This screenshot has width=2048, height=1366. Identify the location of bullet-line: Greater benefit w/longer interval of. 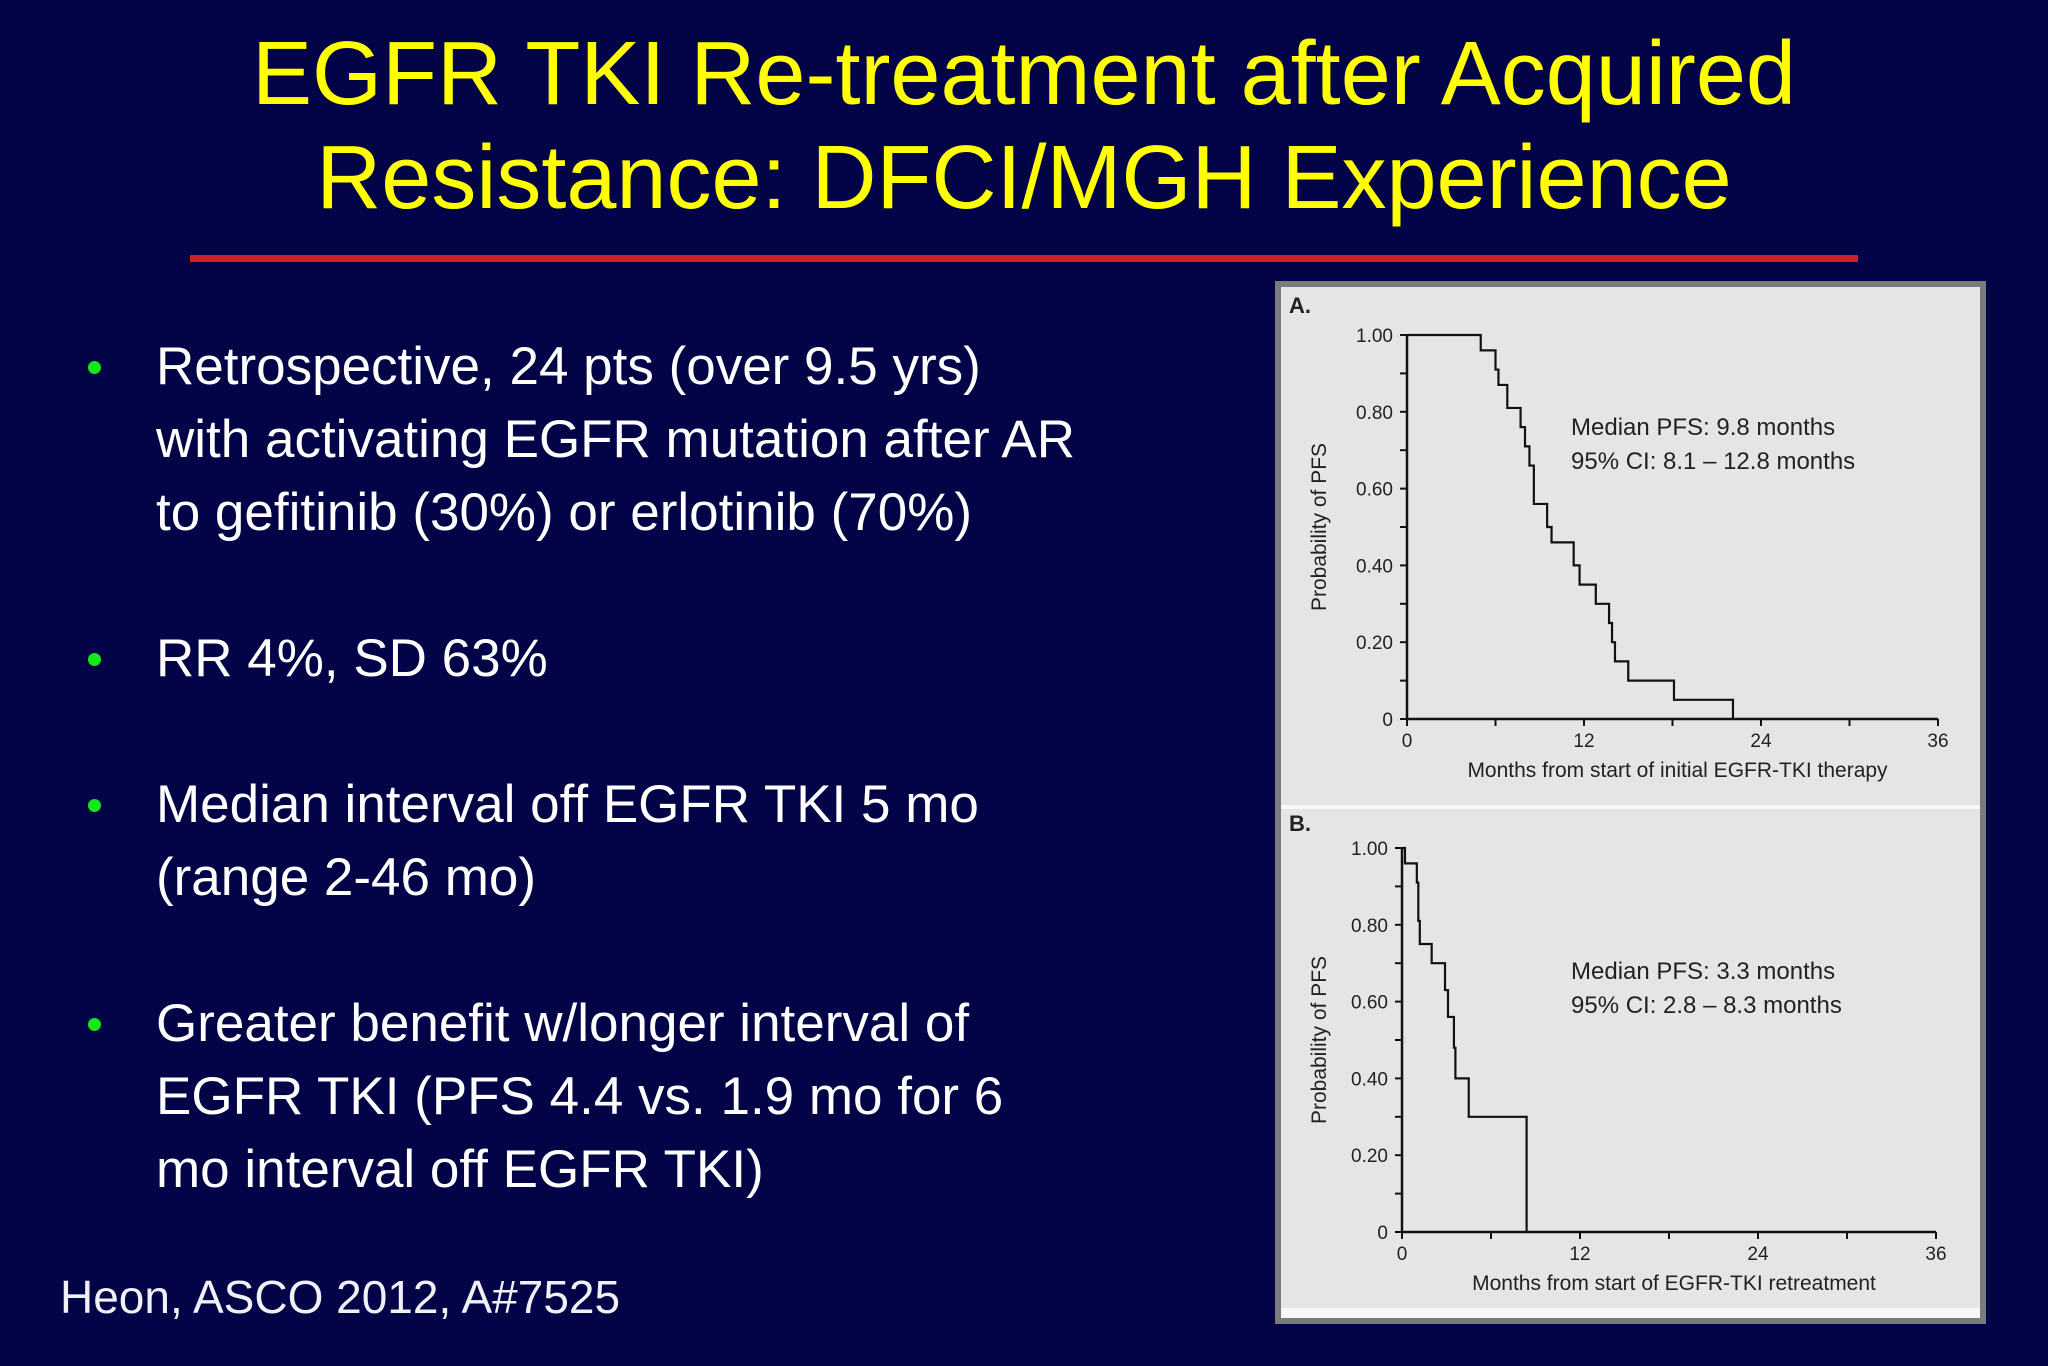
(563, 1023).